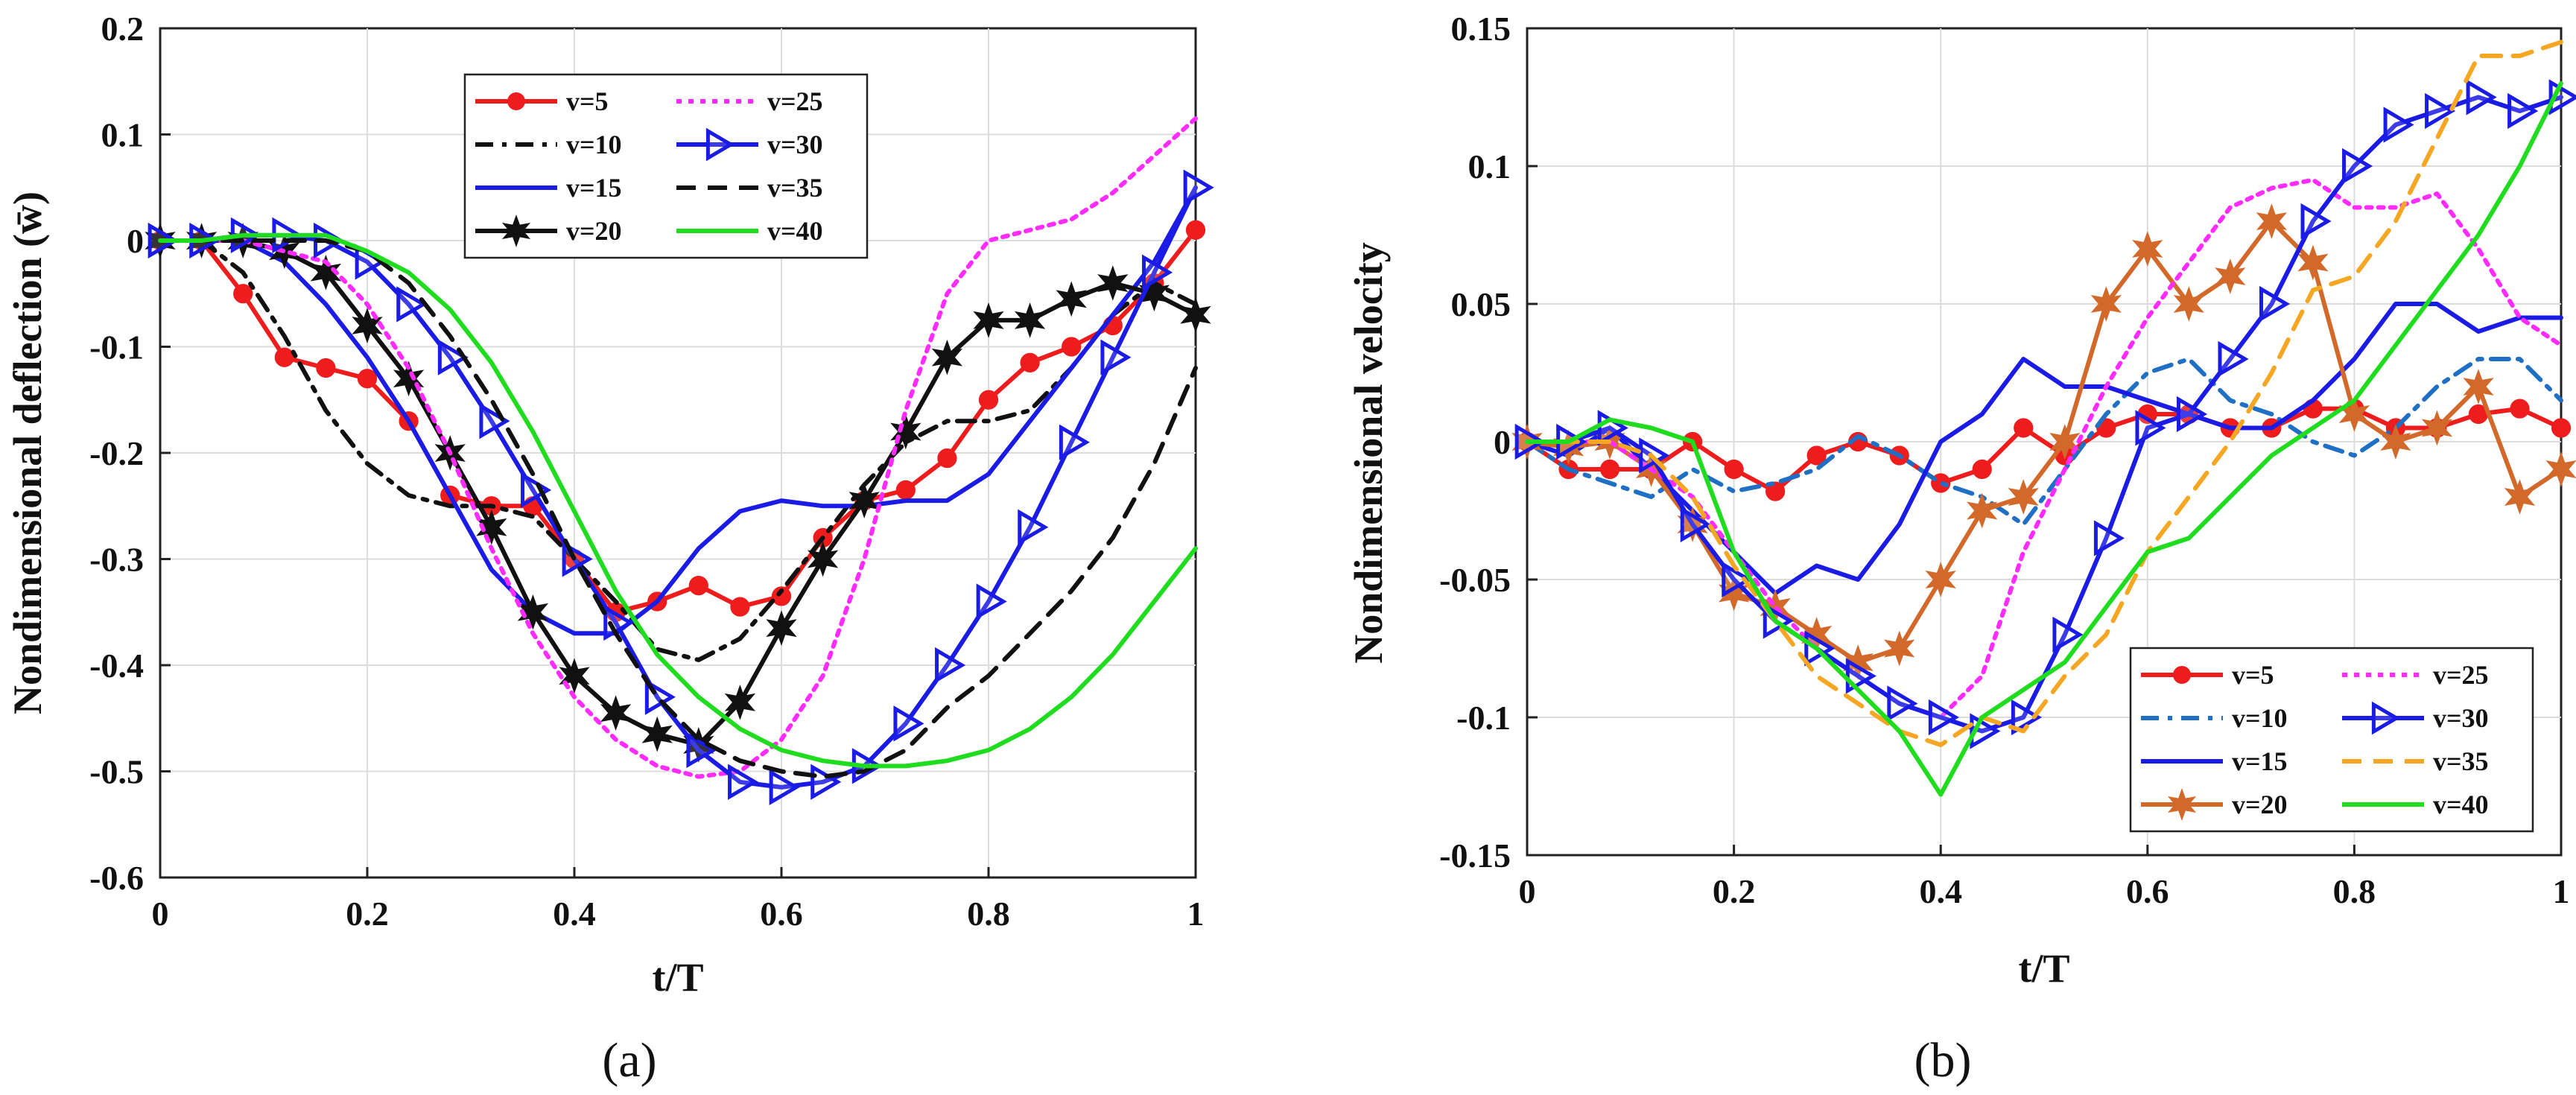 The height and width of the screenshot is (1095, 2576). Describe the element at coordinates (117, 560) in the screenshot. I see `y-tick-label: -0.3` at that location.